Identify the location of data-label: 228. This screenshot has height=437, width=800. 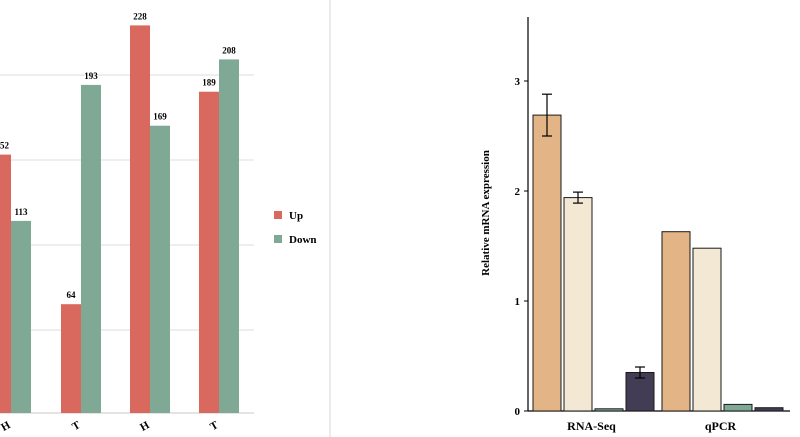
(140, 16).